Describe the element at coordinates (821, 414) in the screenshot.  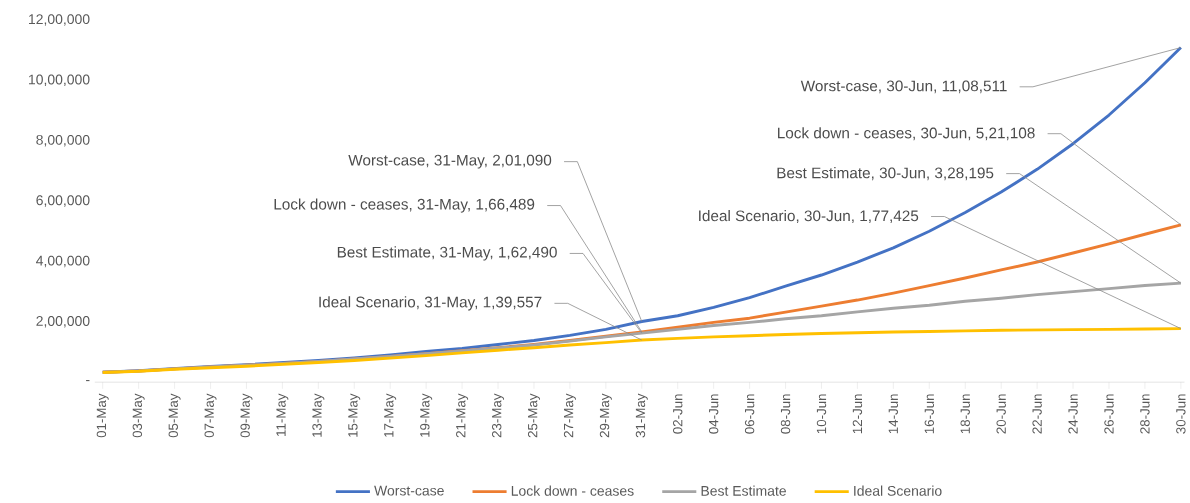
I see `x-tick-label: 10-Jun` at that location.